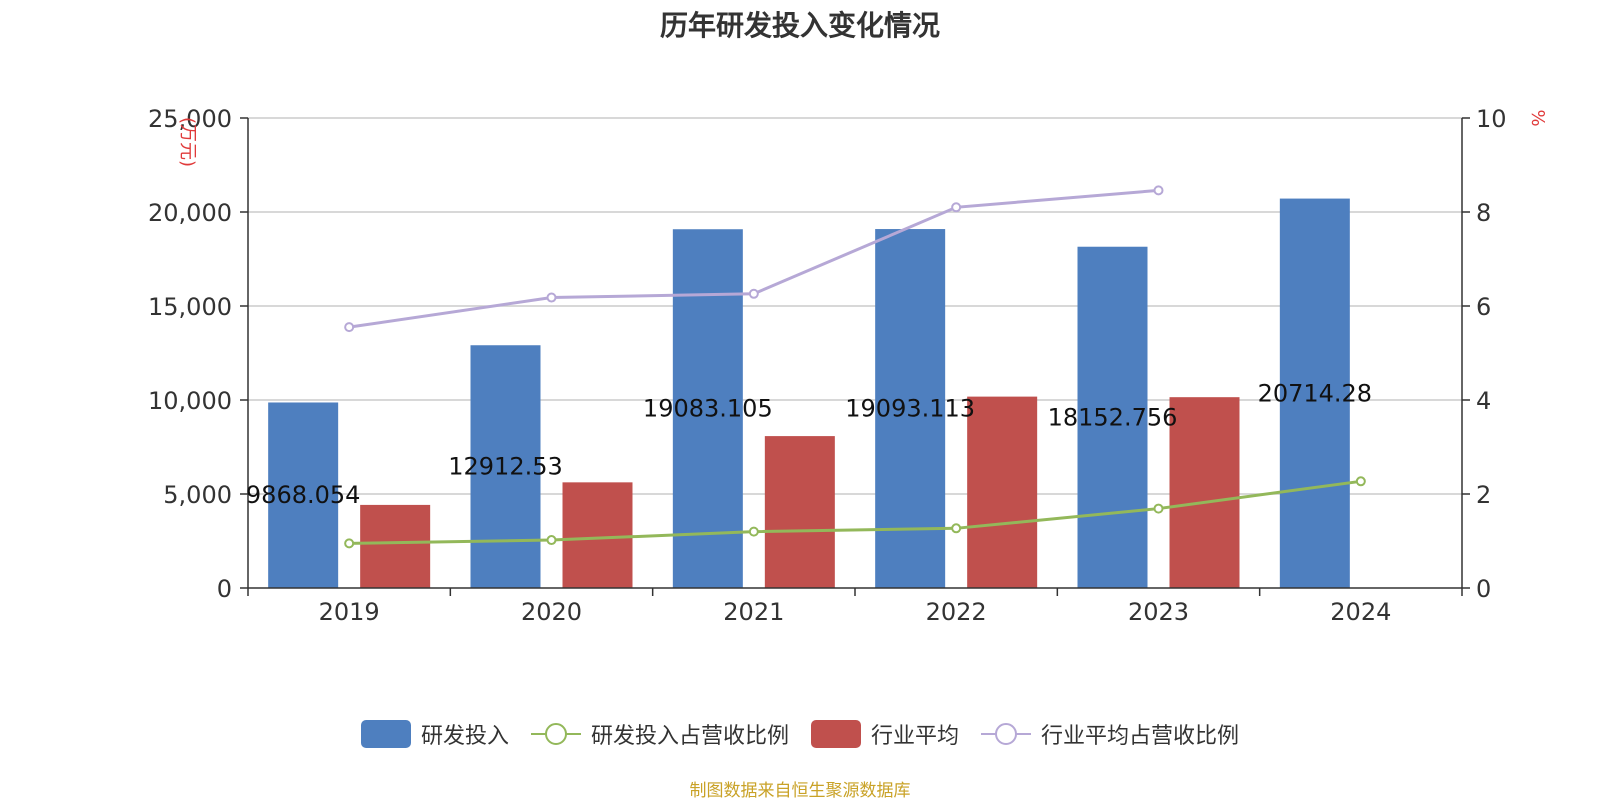  What do you see at coordinates (800, 734) in the screenshot?
I see `legend: 研发投入 研发投入占营收比例 行业平均 行业平均占营收比例` at bounding box center [800, 734].